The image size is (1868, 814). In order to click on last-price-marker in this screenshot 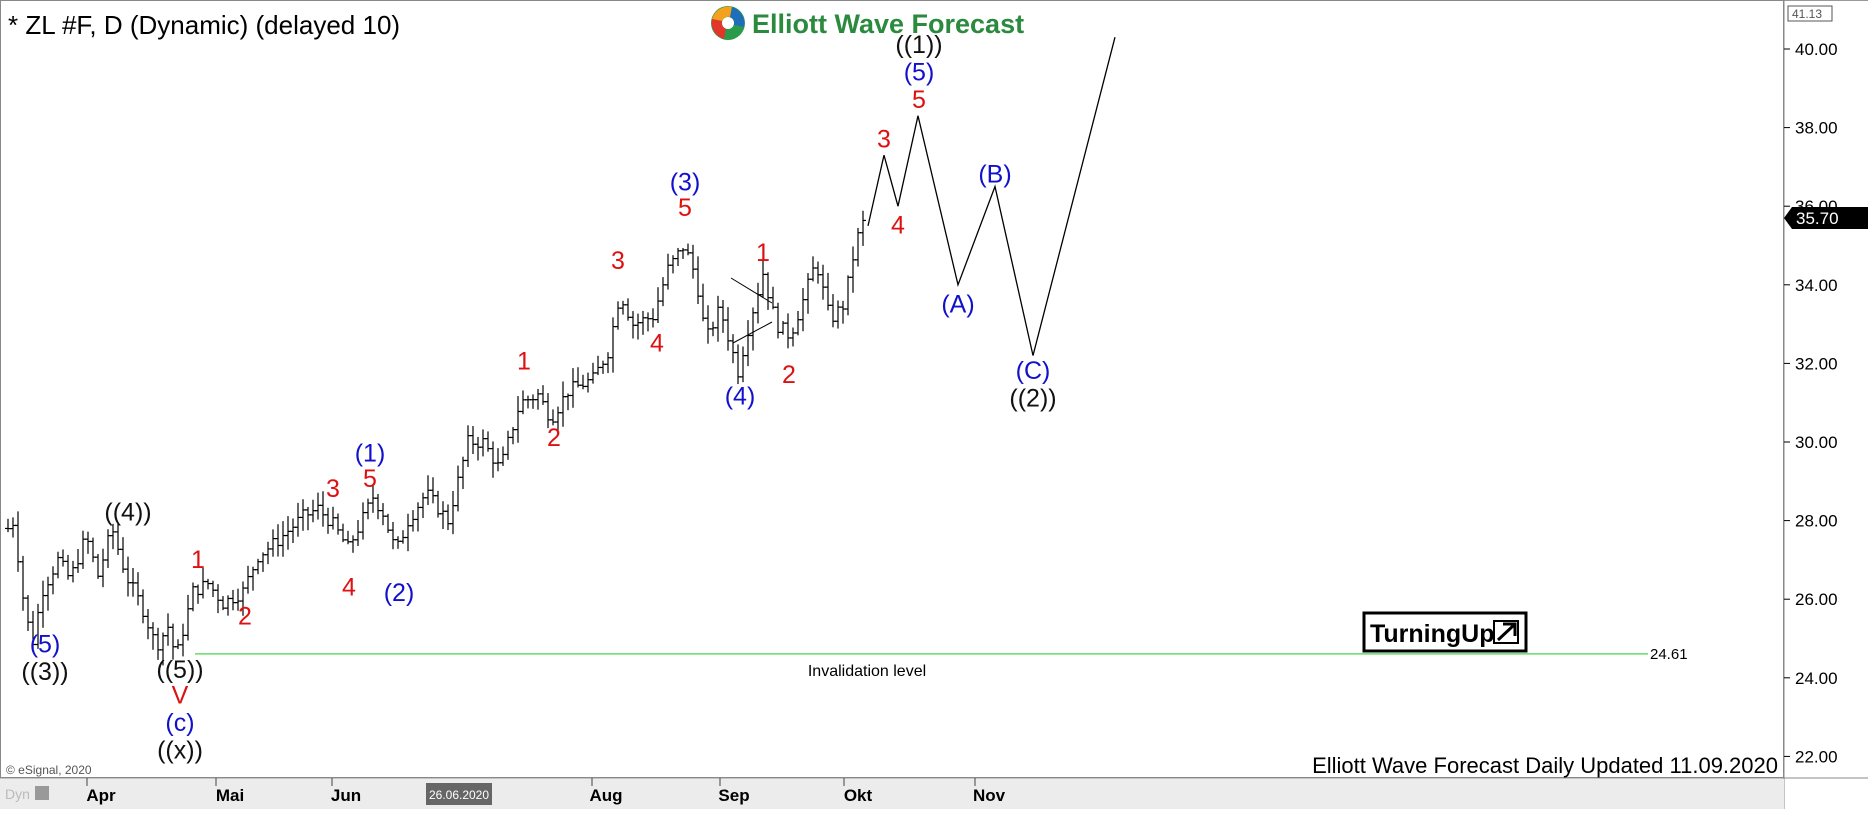, I will do `click(1826, 217)`.